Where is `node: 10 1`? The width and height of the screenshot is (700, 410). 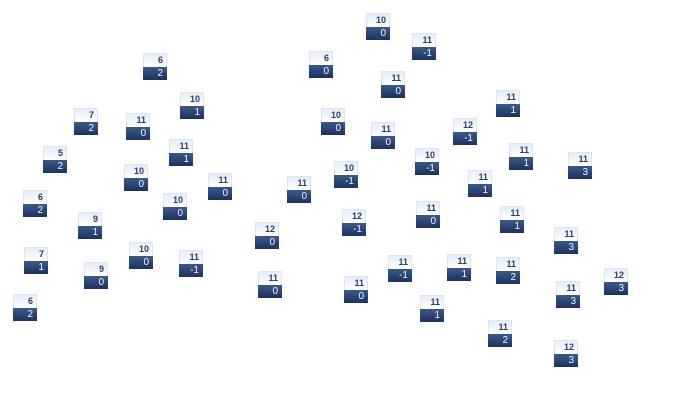
node: 10 1 is located at coordinates (192, 105).